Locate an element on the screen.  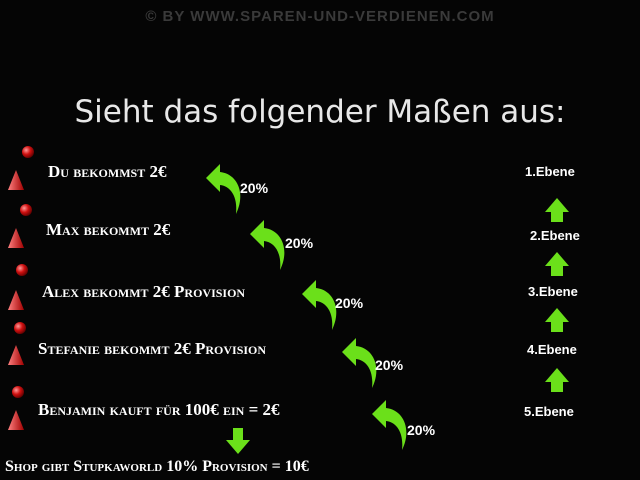
bullets is located at coordinates (21, 288).